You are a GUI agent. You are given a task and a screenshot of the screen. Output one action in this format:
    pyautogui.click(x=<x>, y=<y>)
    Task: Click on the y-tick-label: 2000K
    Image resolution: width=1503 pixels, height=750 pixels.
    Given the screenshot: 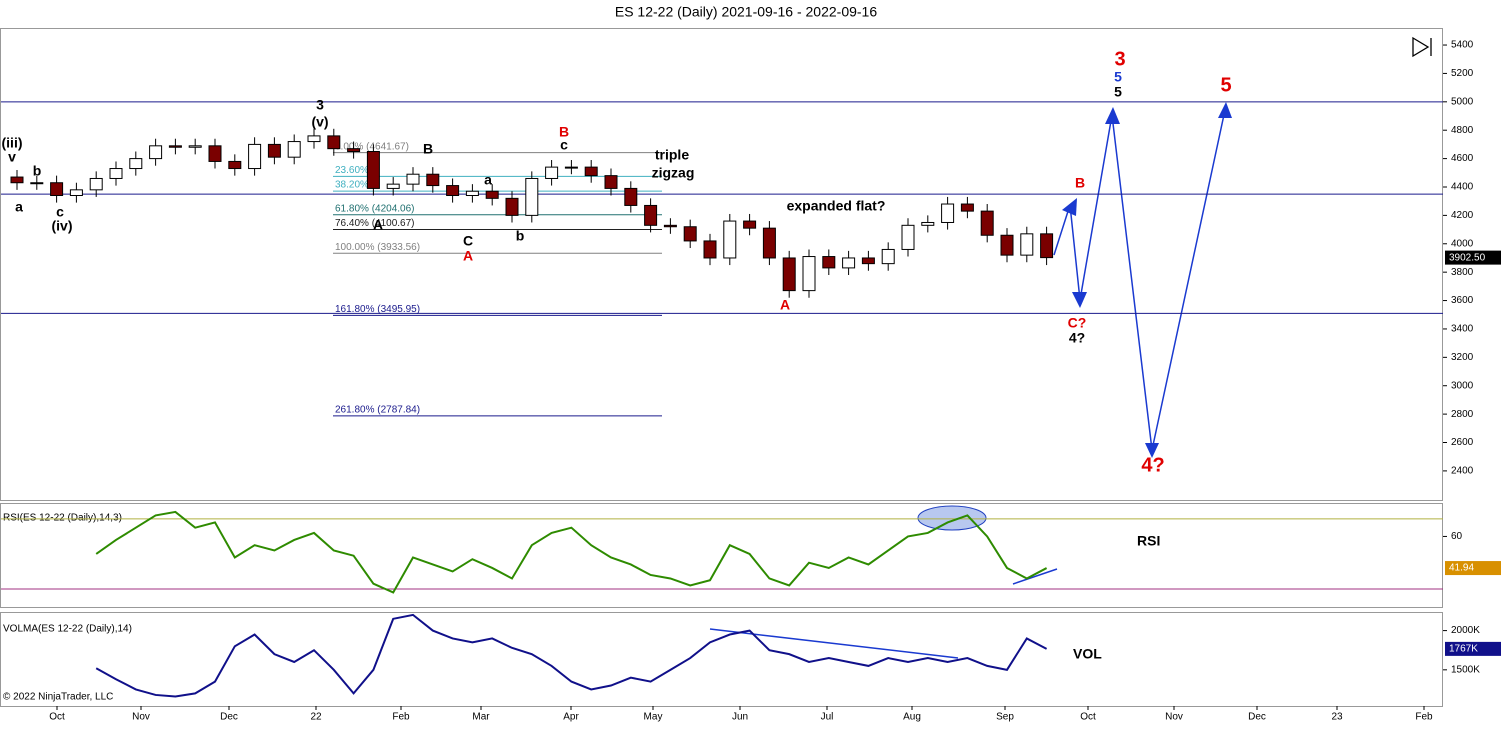 What is the action you would take?
    pyautogui.click(x=1465, y=630)
    